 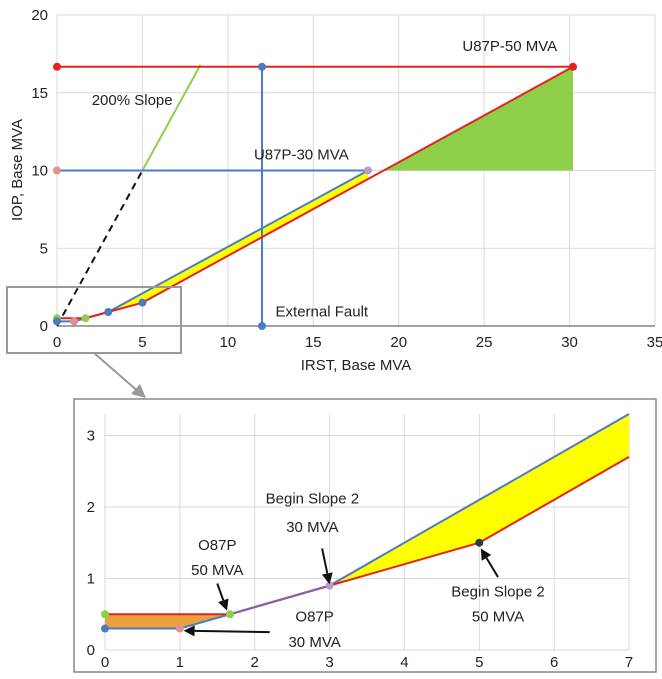 I want to click on annotation-label: U87P-50 MVA, so click(x=509, y=46).